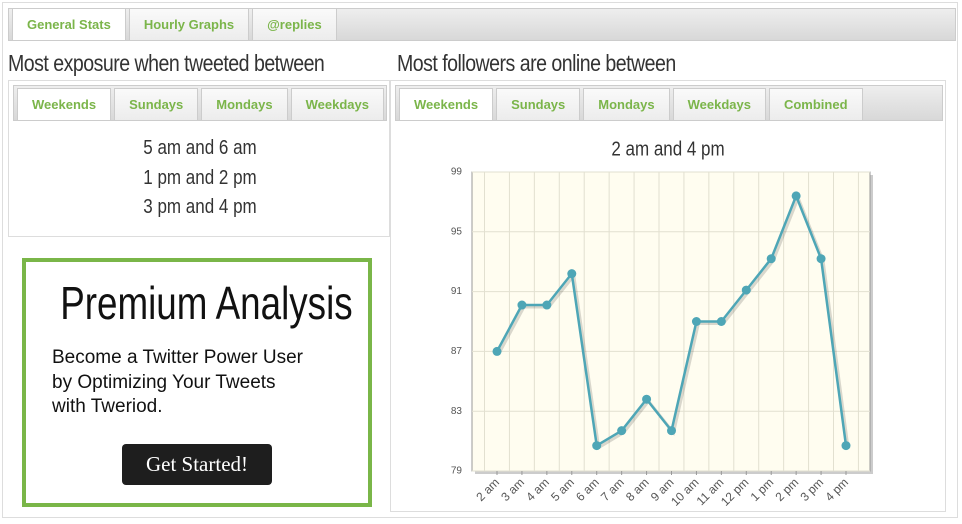  I want to click on exposure-tabs: Weekends Sundays Mondays Weekdays, so click(200, 103).